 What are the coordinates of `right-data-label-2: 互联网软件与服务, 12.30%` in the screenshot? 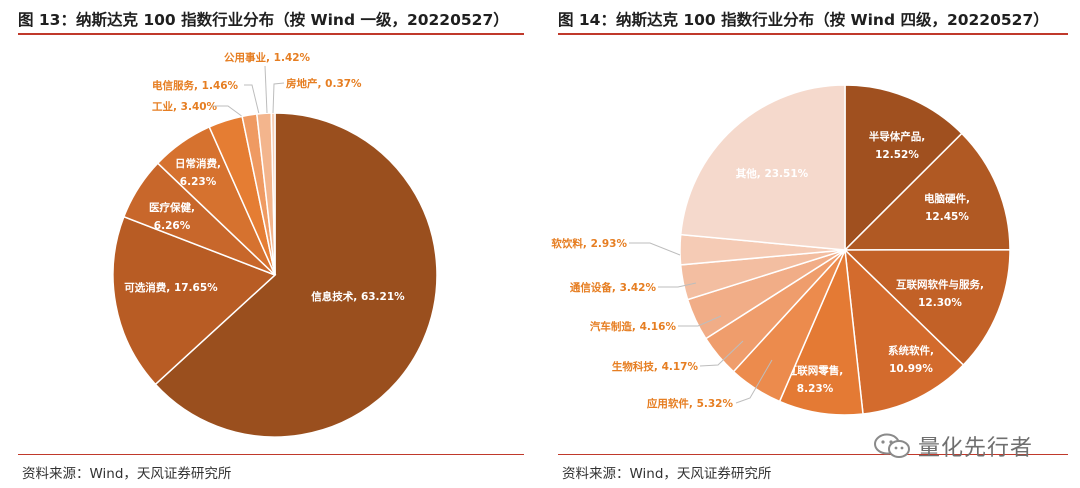 It's located at (940, 293).